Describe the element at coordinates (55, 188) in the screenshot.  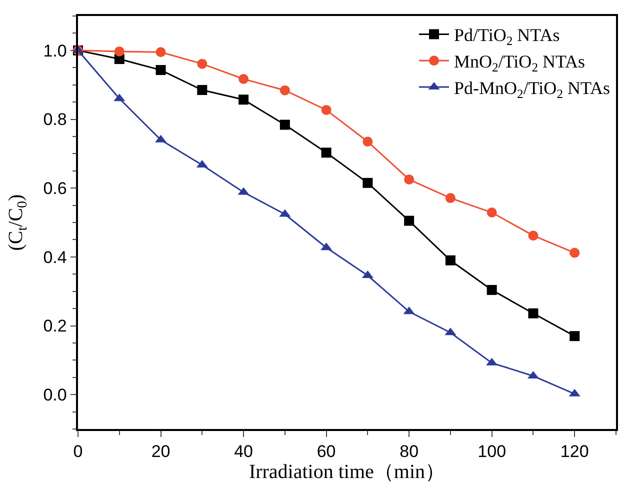
I see `y-tick-label: 0.6` at that location.